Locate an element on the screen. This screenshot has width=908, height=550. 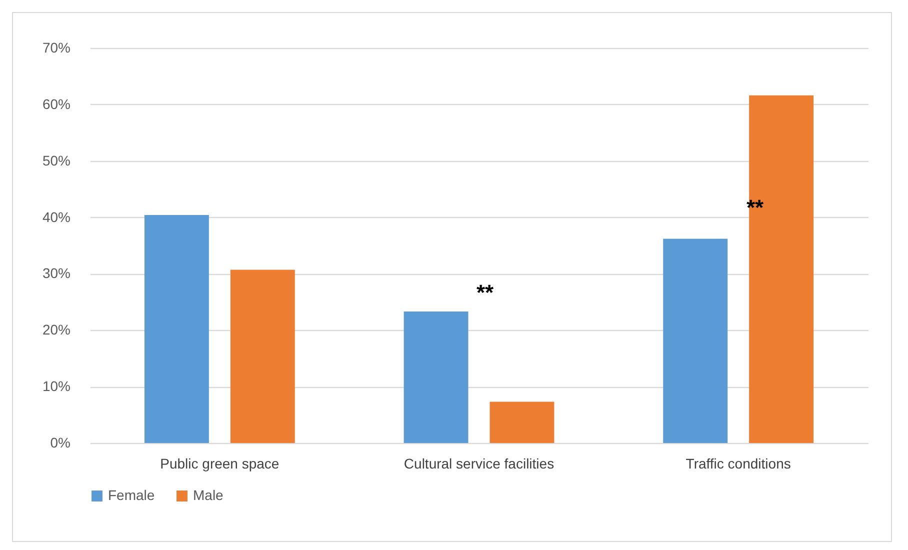
y-tick-label: 60% is located at coordinates (56, 104).